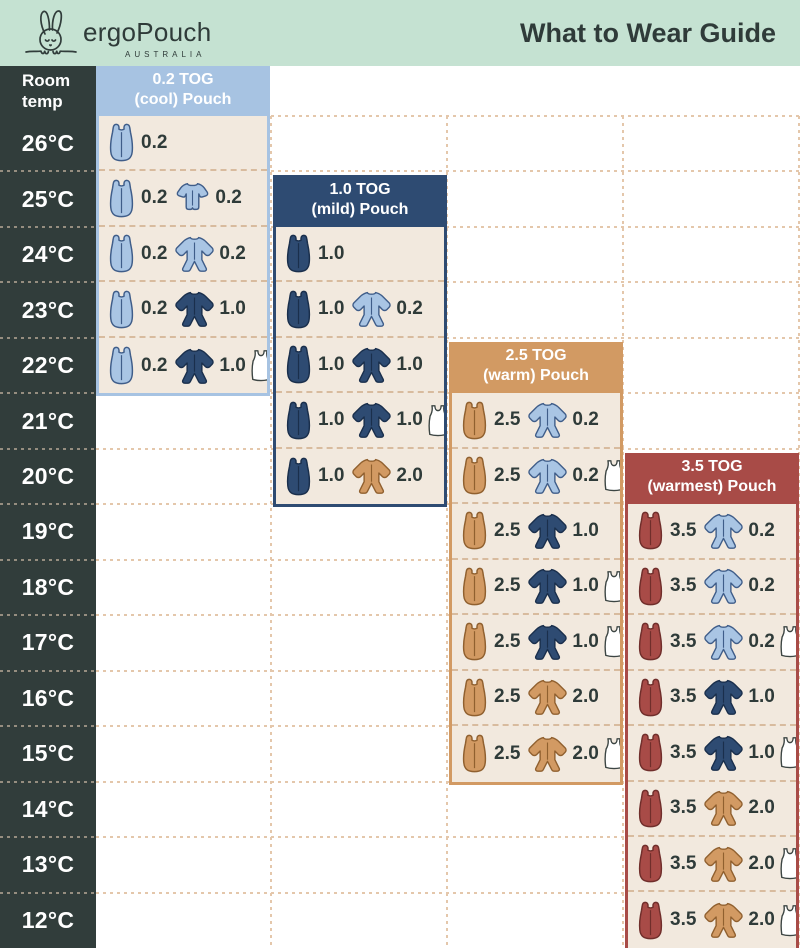 This screenshot has height=948, width=800. Describe the element at coordinates (536, 376) in the screenshot. I see `panel-title-line2: (warm) Pouch` at that location.